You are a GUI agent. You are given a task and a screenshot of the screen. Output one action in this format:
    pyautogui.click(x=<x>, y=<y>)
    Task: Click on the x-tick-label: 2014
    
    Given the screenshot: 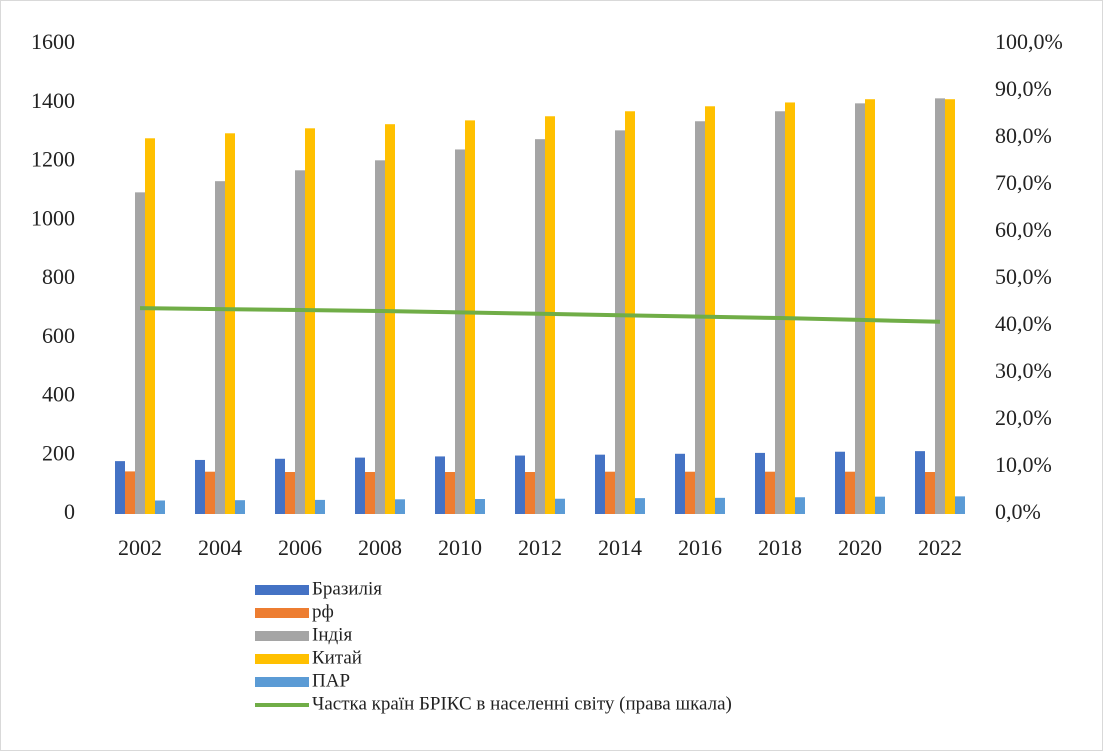 What is the action you would take?
    pyautogui.click(x=620, y=547)
    